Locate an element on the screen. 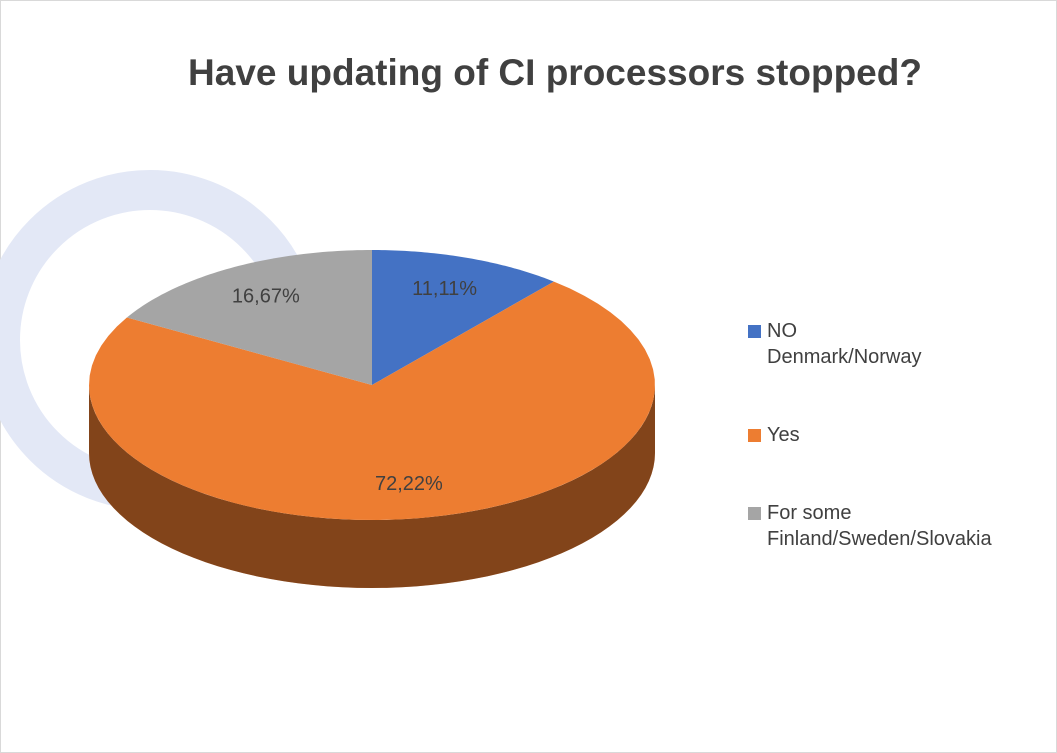 The image size is (1057, 753). data-label: 11,11% is located at coordinates (444, 289).